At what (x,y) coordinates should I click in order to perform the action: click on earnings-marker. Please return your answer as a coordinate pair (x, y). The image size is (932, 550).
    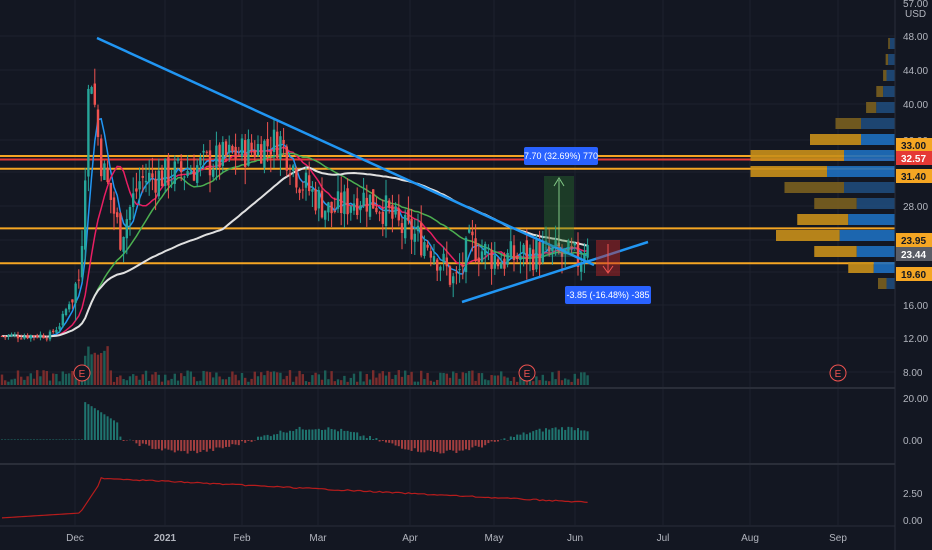
    Looking at the image, I should click on (82, 373).